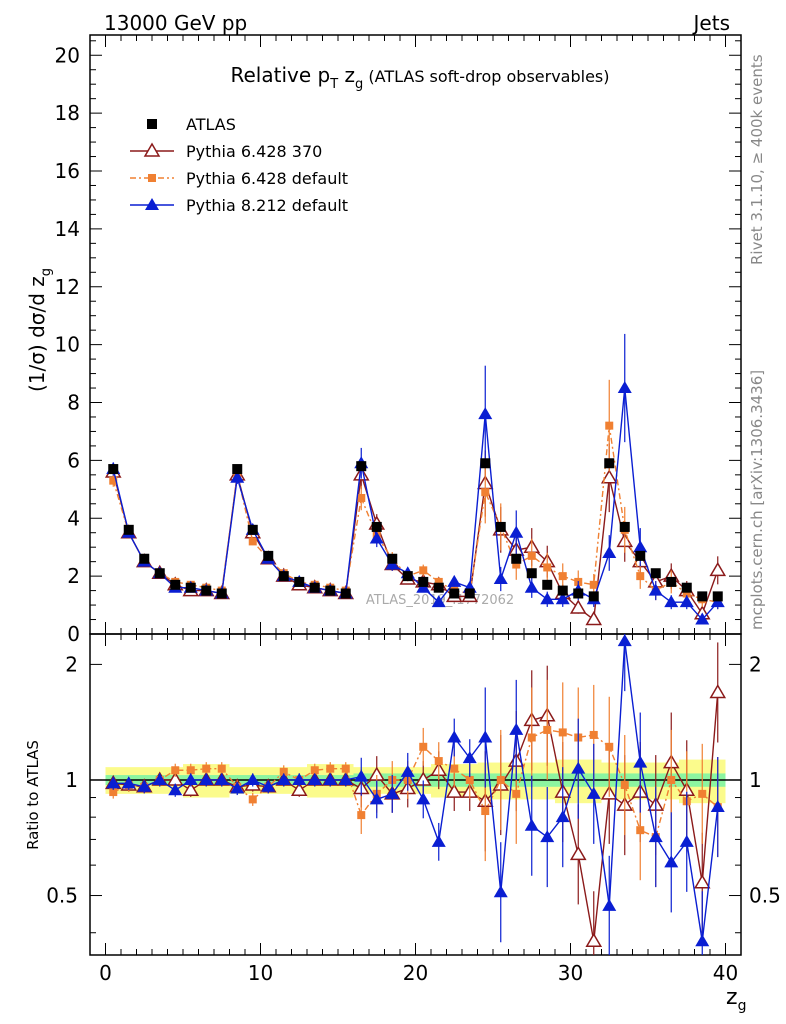 The height and width of the screenshot is (1024, 786). What do you see at coordinates (757, 500) in the screenshot?
I see `mcplots-side-label: mcplots.cern.ch [arXiv:1306.3436]` at bounding box center [757, 500].